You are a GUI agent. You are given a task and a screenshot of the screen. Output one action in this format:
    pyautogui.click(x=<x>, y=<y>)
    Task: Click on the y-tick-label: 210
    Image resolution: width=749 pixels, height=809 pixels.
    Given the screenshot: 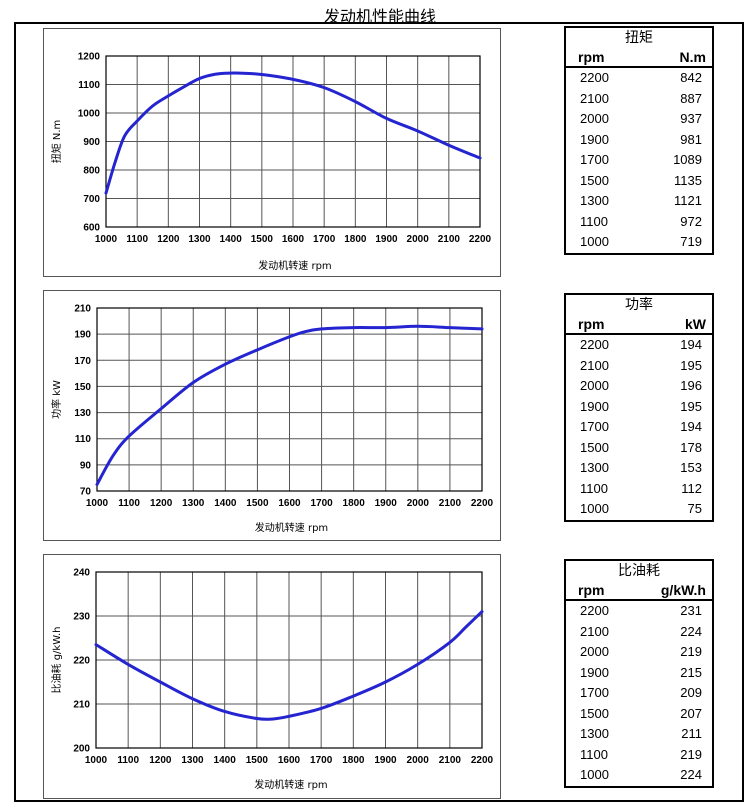 What is the action you would take?
    pyautogui.click(x=82, y=309)
    